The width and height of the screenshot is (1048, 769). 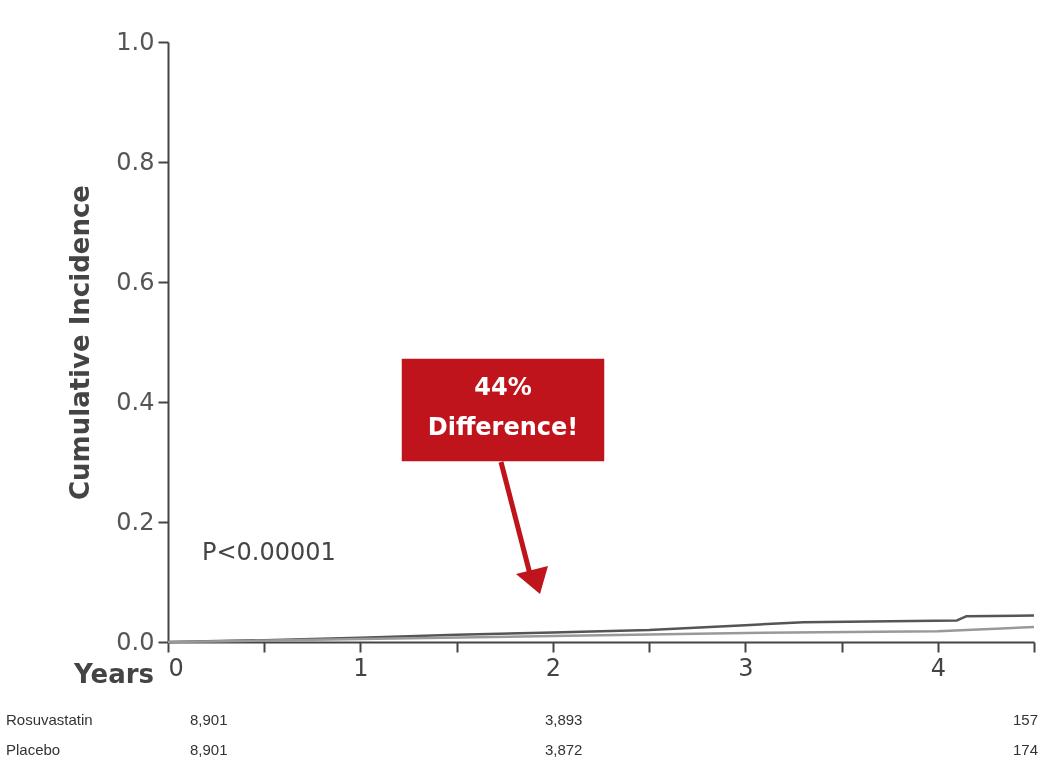 I want to click on y-tick-label: 1.0, so click(x=135, y=41).